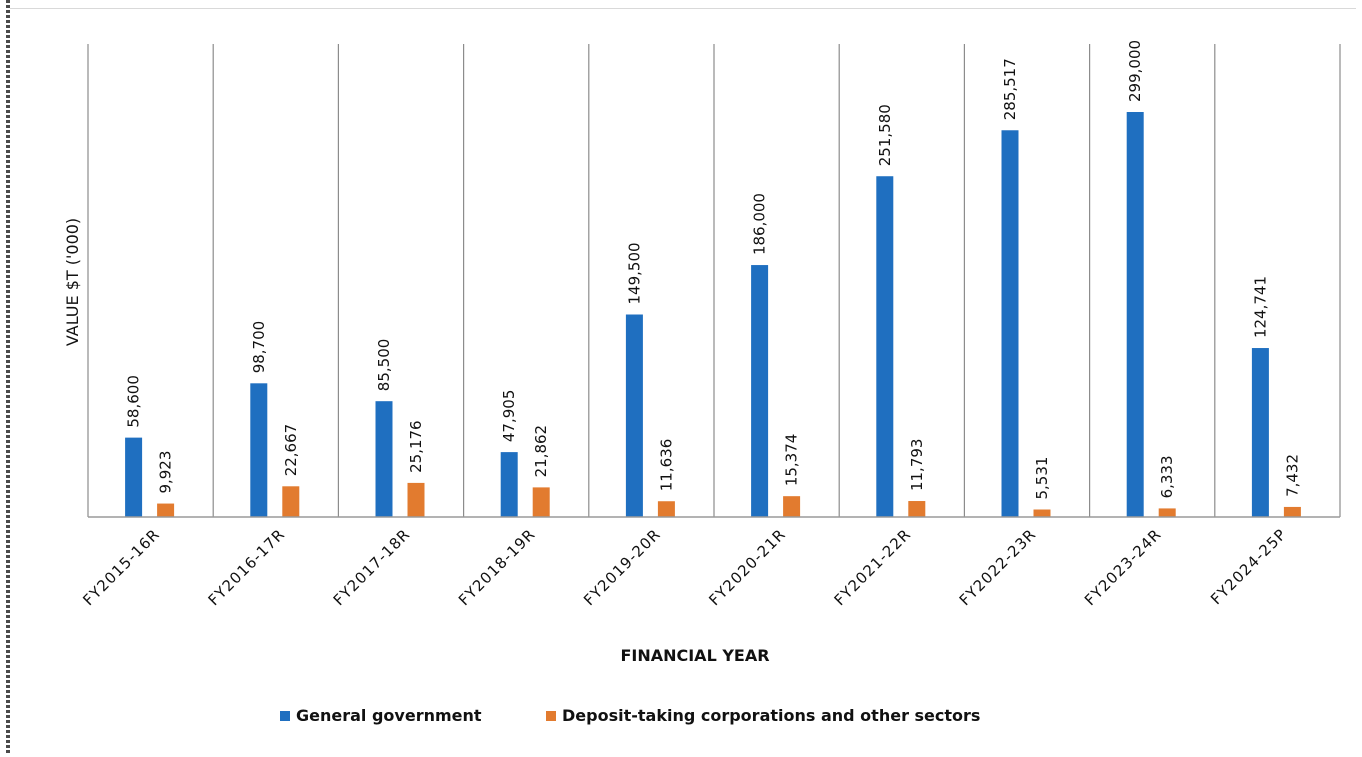 Image resolution: width=1362 pixels, height=757 pixels. What do you see at coordinates (873, 567) in the screenshot?
I see `x-tick-label: FY2021-22R` at bounding box center [873, 567].